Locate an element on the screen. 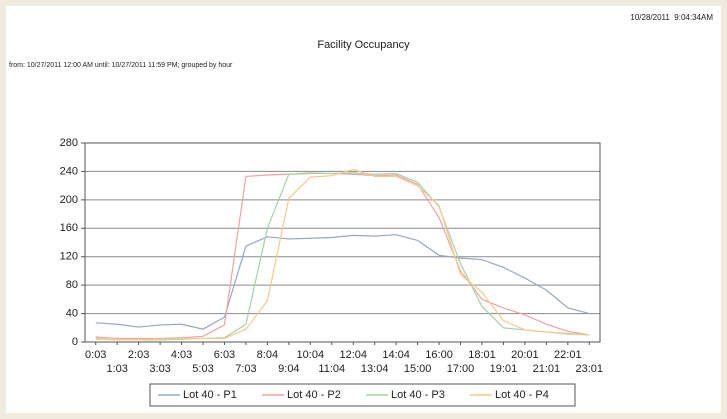 The image size is (727, 419). y-tick-label: 120 is located at coordinates (69, 257).